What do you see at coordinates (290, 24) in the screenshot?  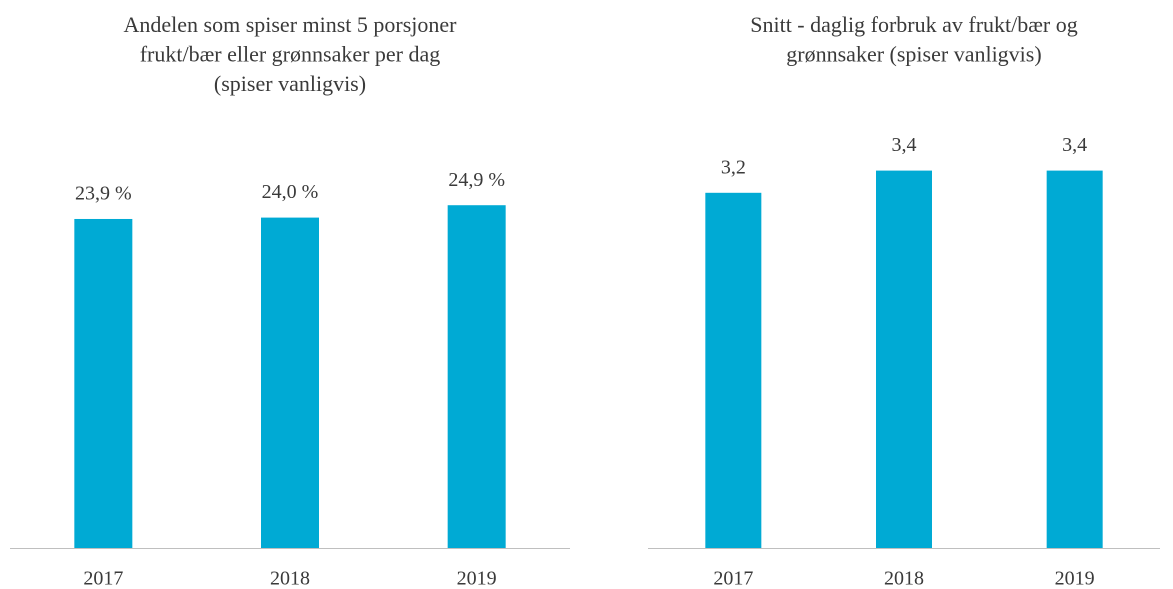 I see `chart-title: Andelen som spiser minst 5 porsjoner` at bounding box center [290, 24].